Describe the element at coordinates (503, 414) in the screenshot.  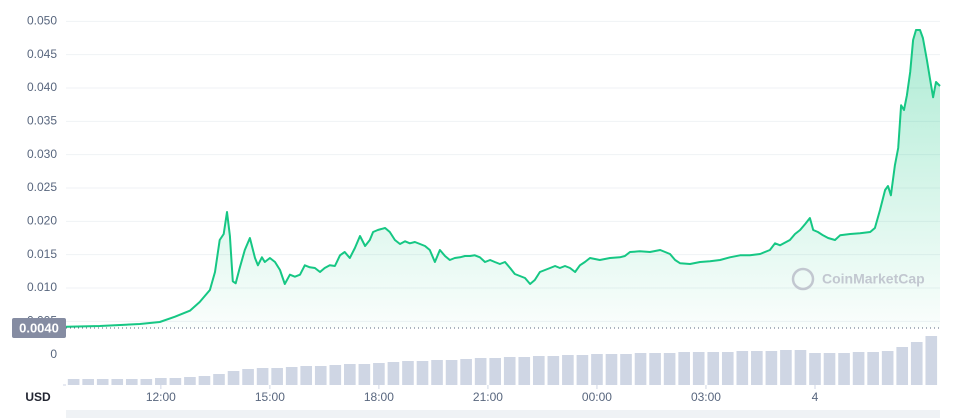
I see `scrollbar` at that location.